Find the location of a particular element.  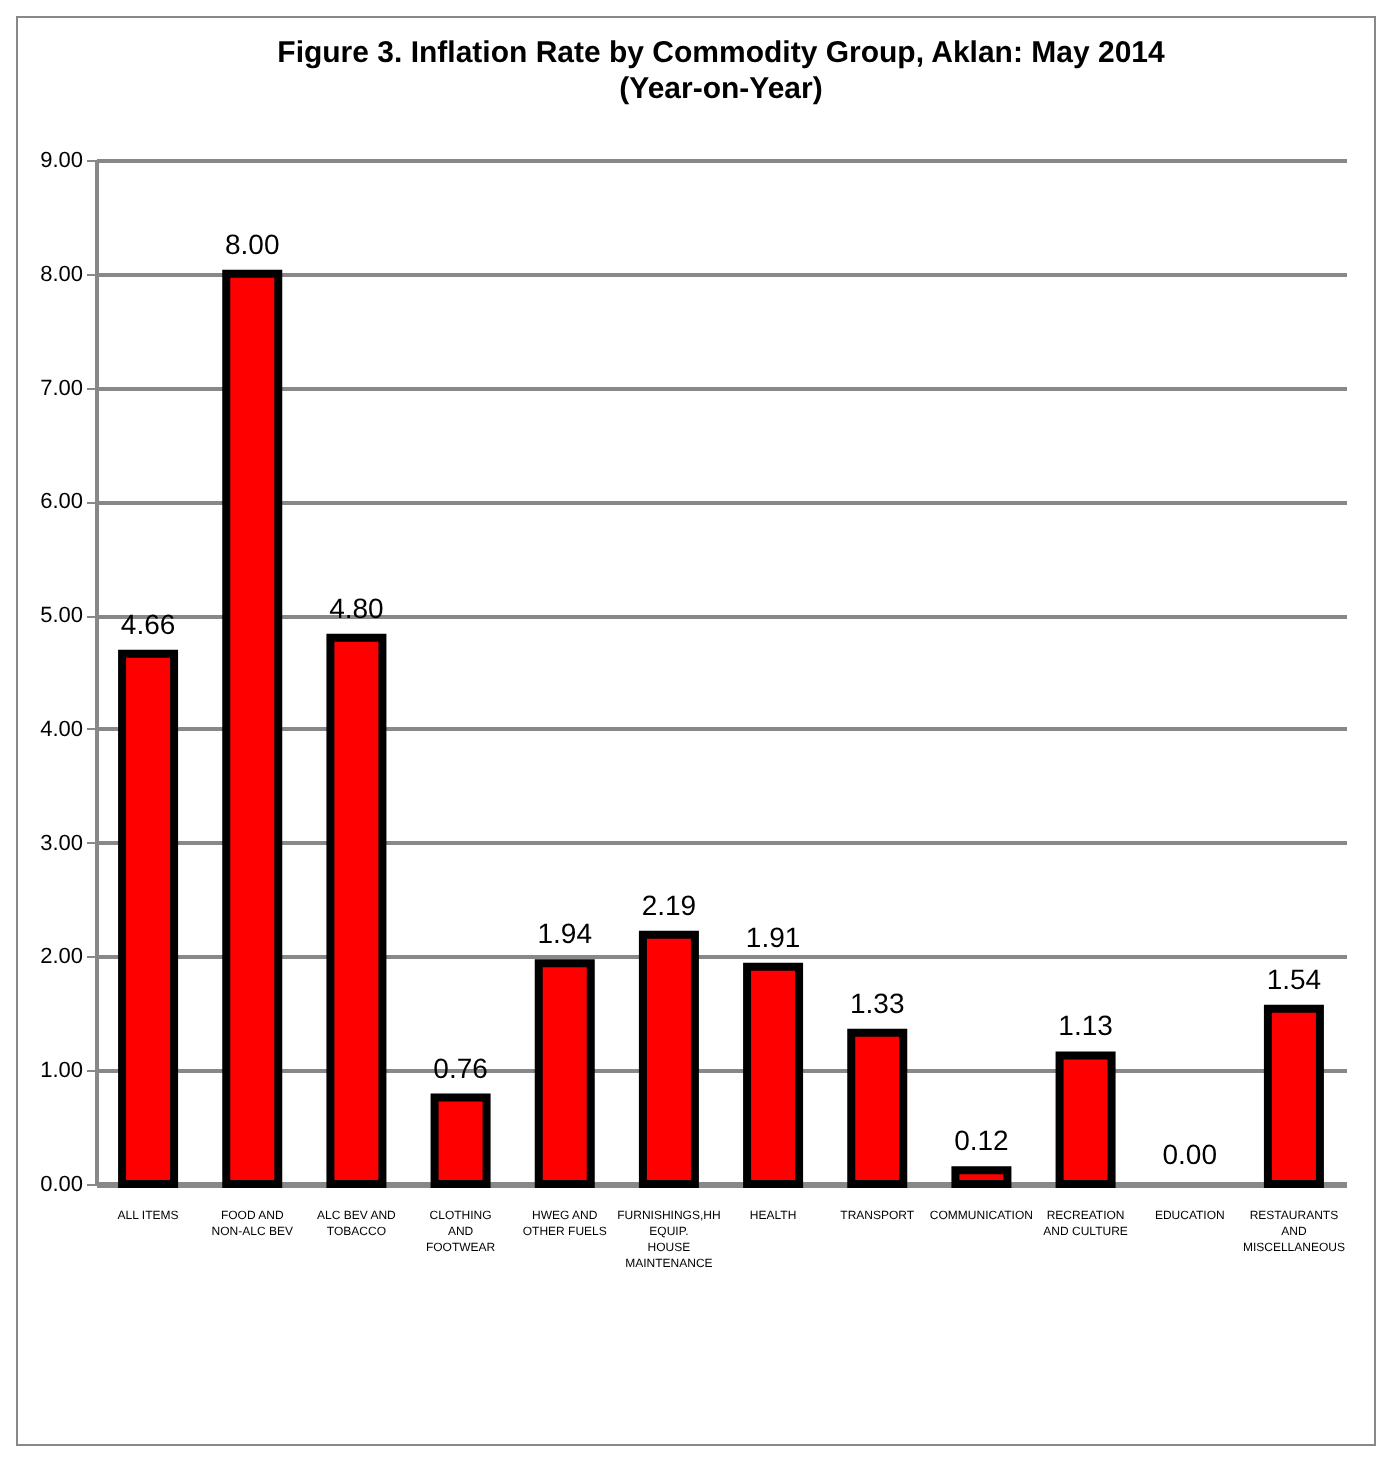

data-label: 1.94 is located at coordinates (565, 933).